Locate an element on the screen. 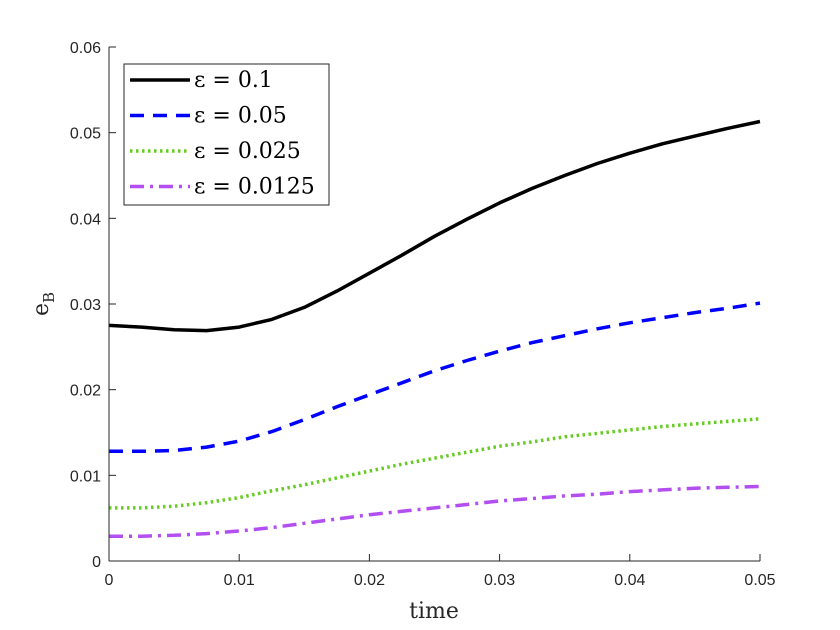 Image resolution: width=840 pixels, height=630 pixels. y-tick-label: 0.01 is located at coordinates (85, 476).